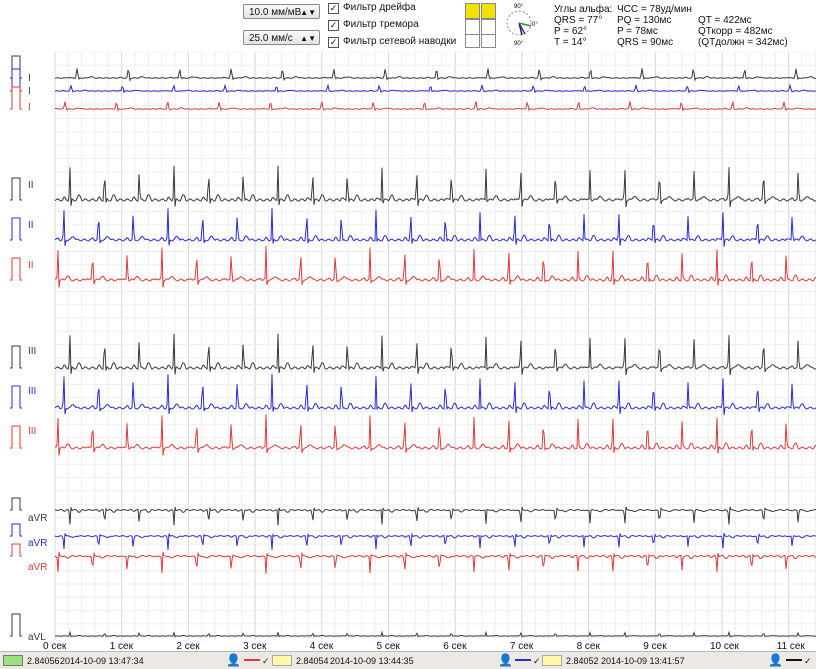  I want to click on time-tick-label: 4 сек, so click(321, 646).